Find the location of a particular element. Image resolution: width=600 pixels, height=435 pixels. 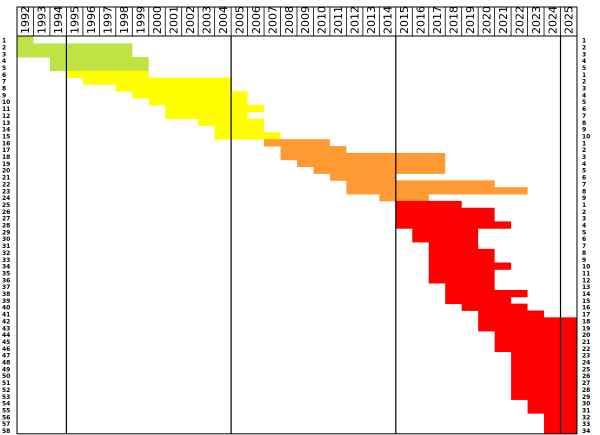

row-label-left: 56 is located at coordinates (6, 417).